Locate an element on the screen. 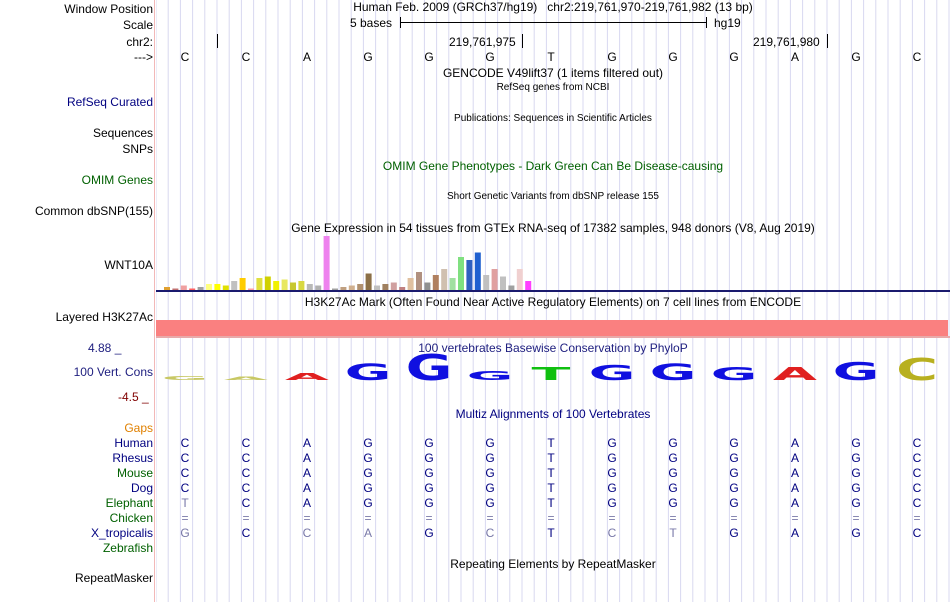 This screenshot has width=950, height=602. species-label: Rhesus is located at coordinates (132, 458).